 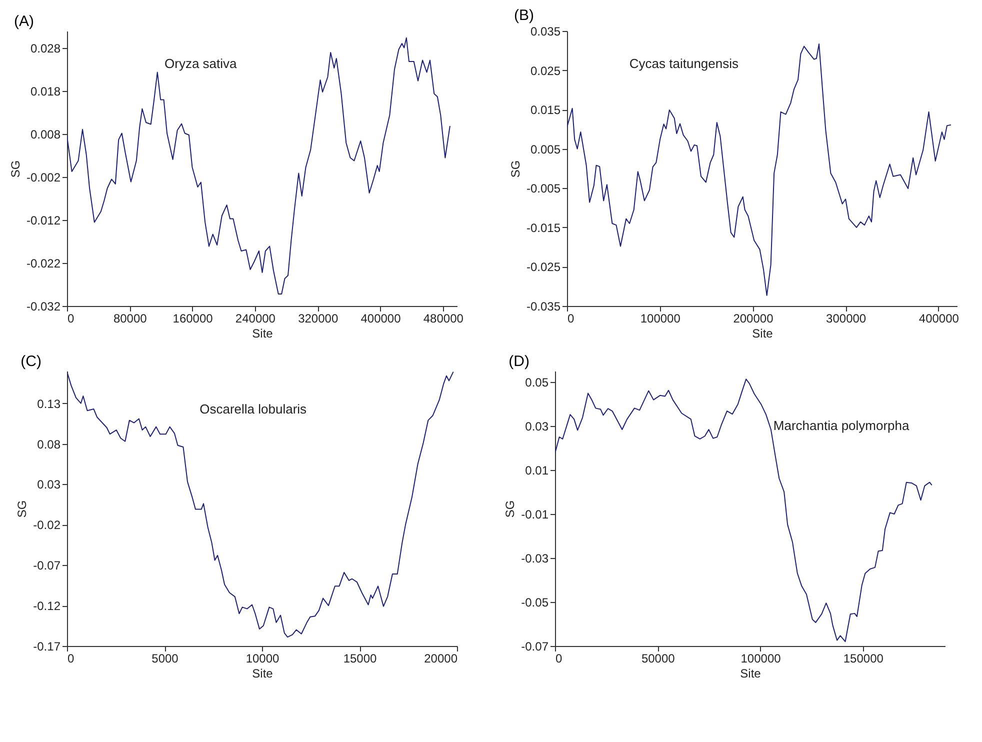 I want to click on chart-title: (B), so click(x=524, y=15).